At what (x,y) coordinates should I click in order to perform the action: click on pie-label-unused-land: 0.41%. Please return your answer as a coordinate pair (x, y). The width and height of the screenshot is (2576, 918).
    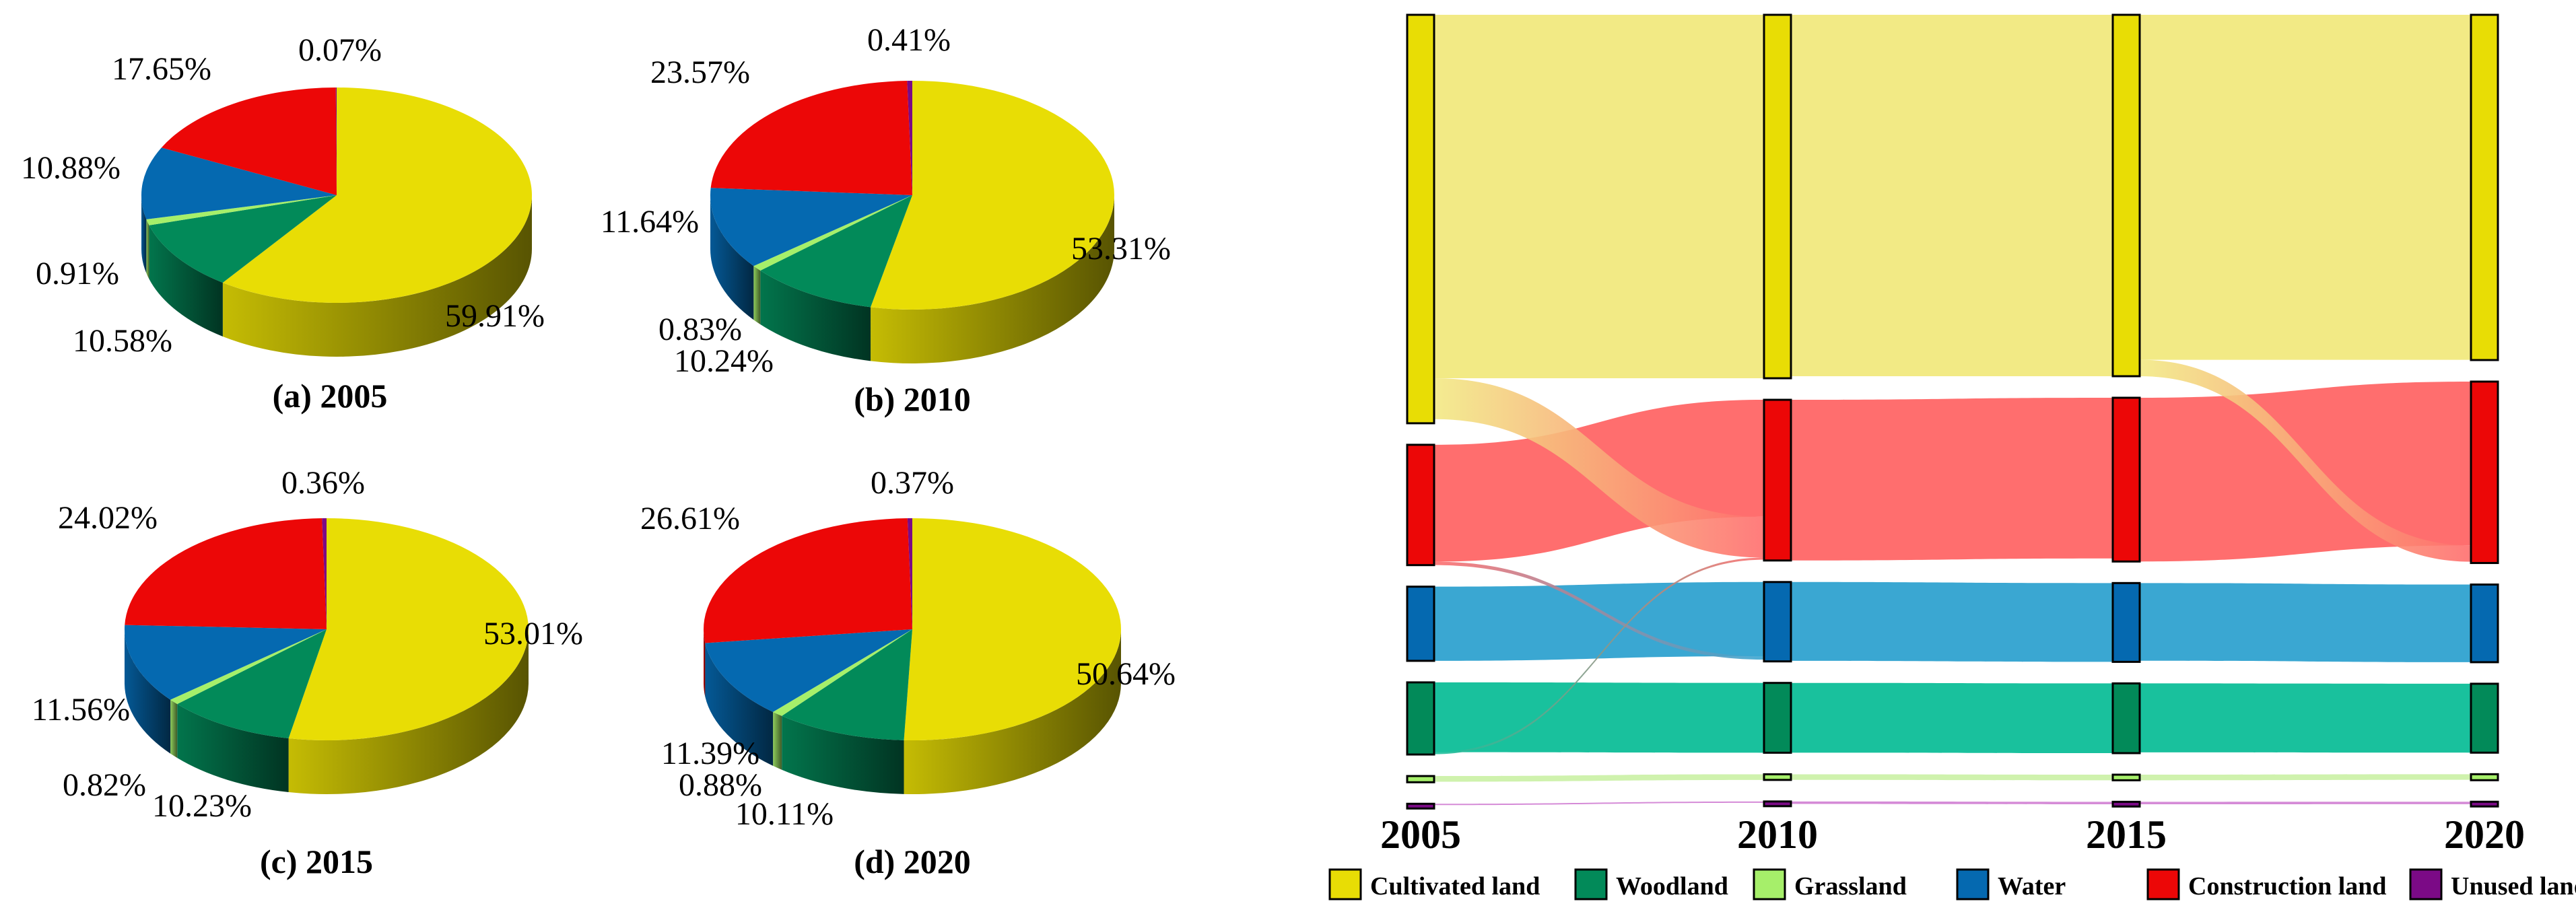
    Looking at the image, I should click on (909, 40).